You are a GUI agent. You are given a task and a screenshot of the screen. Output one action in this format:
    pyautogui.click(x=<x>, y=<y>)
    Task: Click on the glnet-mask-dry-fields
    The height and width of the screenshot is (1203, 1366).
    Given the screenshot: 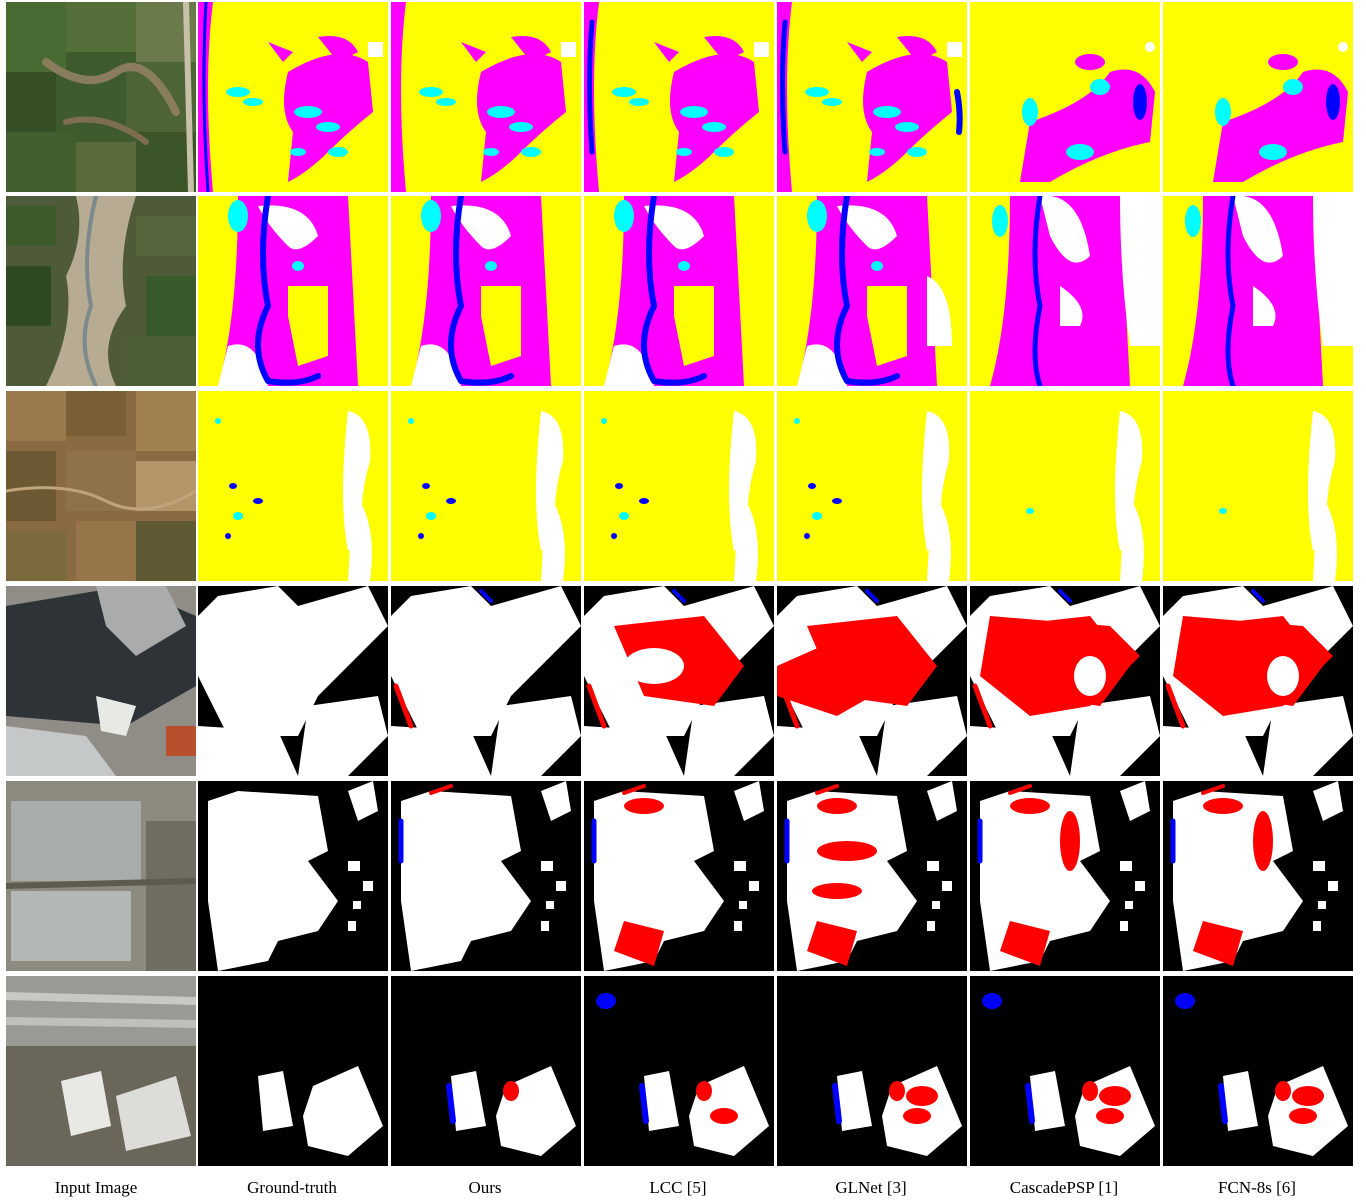 What is the action you would take?
    pyautogui.click(x=872, y=486)
    